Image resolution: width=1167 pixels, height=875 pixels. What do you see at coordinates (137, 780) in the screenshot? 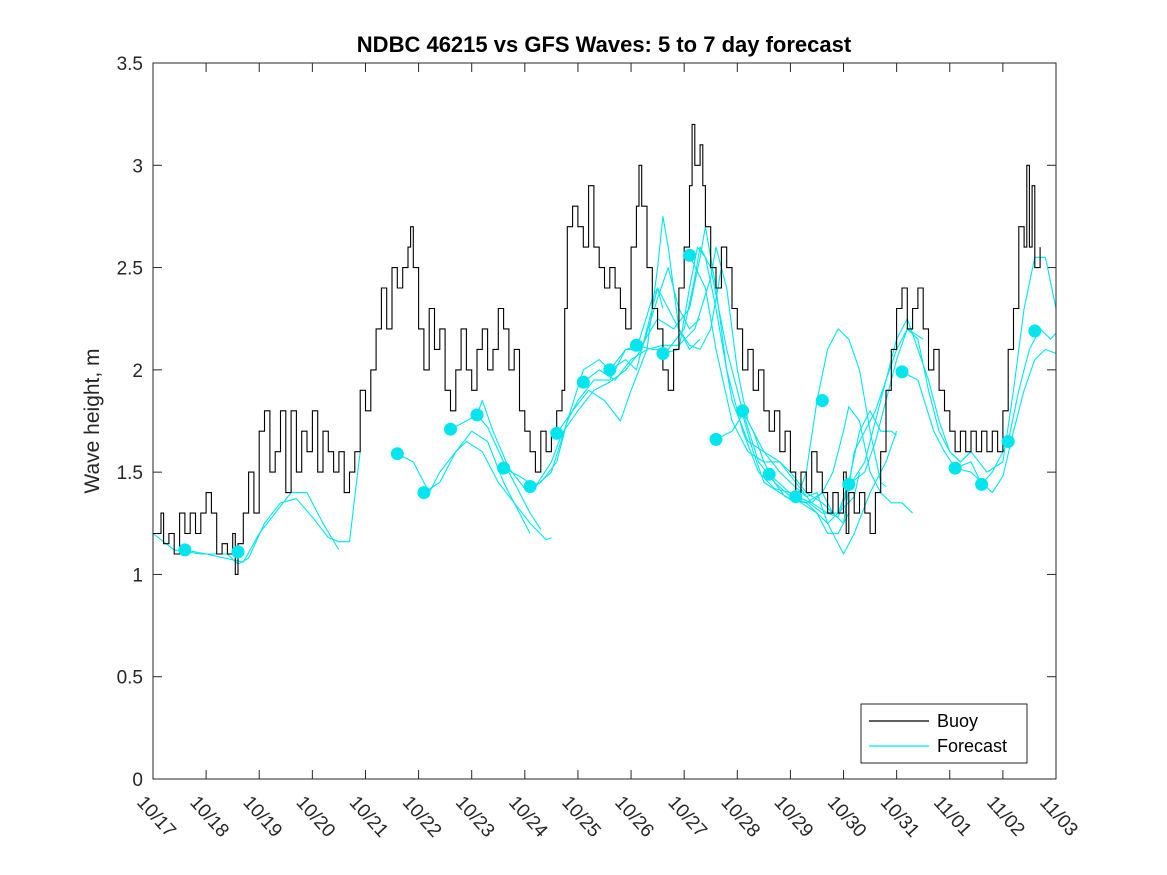
I see `y-tick-label: 0` at bounding box center [137, 780].